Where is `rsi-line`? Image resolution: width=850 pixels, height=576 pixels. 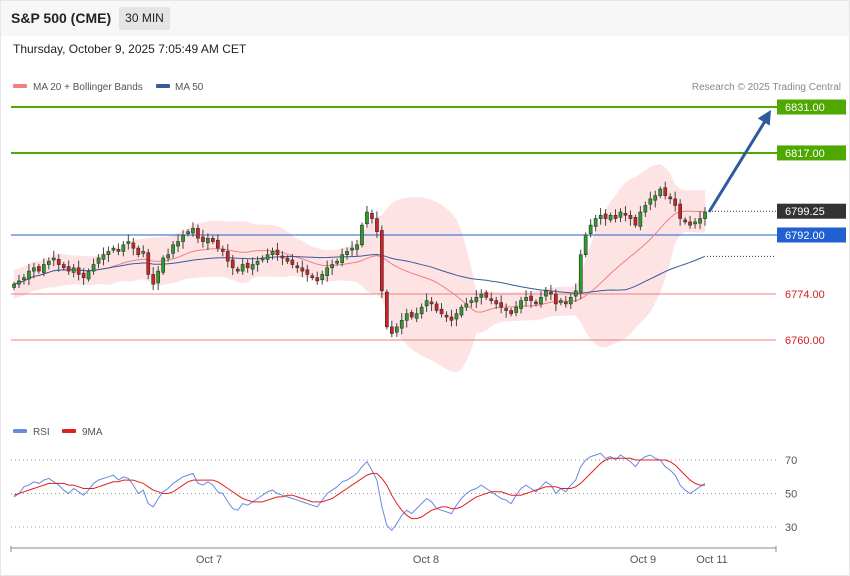 rsi-line is located at coordinates (359, 492).